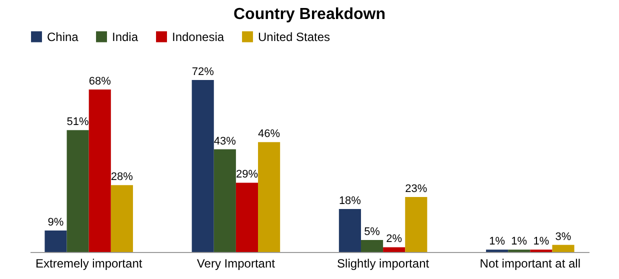 This screenshot has height=279, width=619. What do you see at coordinates (530, 263) in the screenshot?
I see `x-tick-label: Not important at all` at bounding box center [530, 263].